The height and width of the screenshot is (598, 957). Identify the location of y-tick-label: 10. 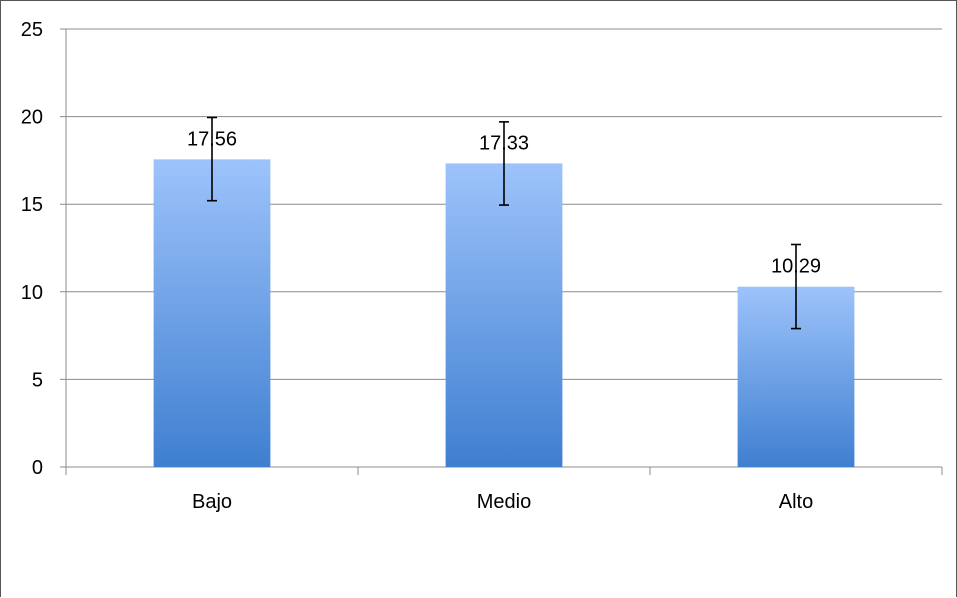
(32, 293).